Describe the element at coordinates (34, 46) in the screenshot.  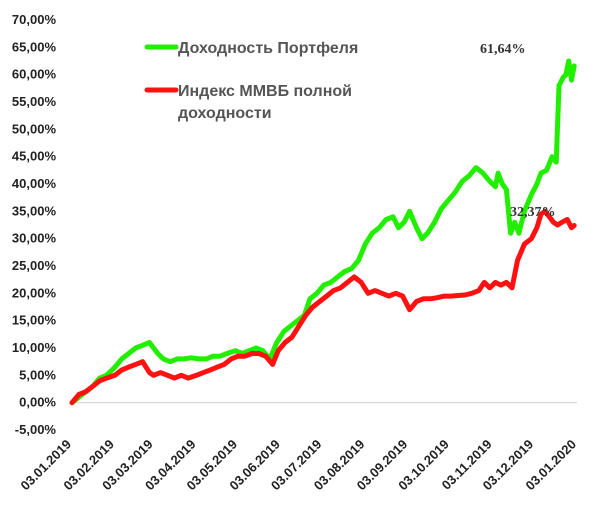
I see `y-tick-label: 65,00%` at that location.